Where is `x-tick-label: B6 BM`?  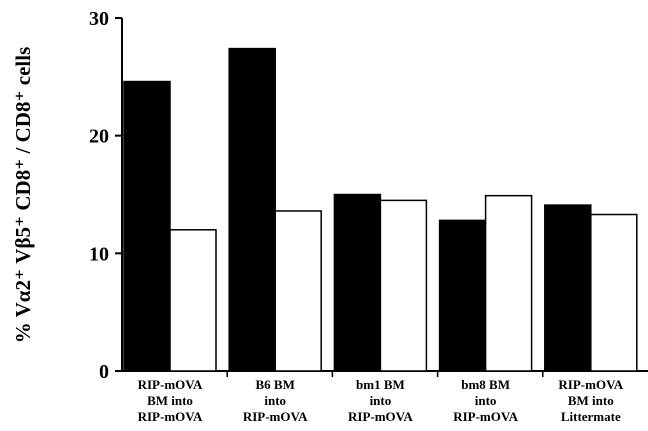 x-tick-label: B6 BM is located at coordinates (275, 384).